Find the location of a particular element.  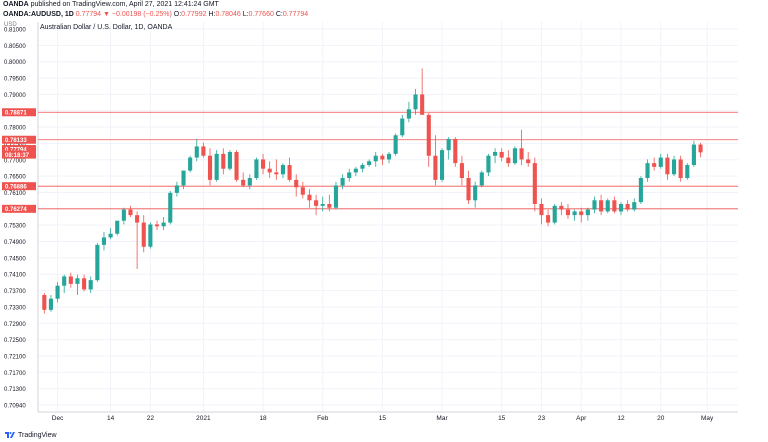

y-tick-label: 0.72100 is located at coordinates (15, 357).